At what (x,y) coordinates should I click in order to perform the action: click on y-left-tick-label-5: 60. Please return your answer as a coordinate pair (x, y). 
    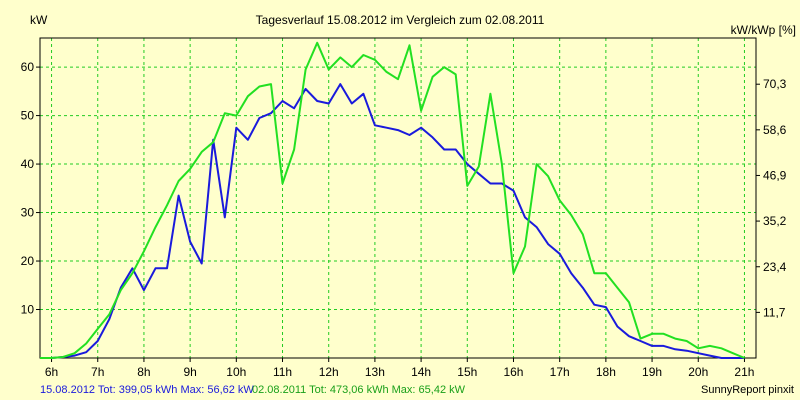
    Looking at the image, I should click on (28, 67).